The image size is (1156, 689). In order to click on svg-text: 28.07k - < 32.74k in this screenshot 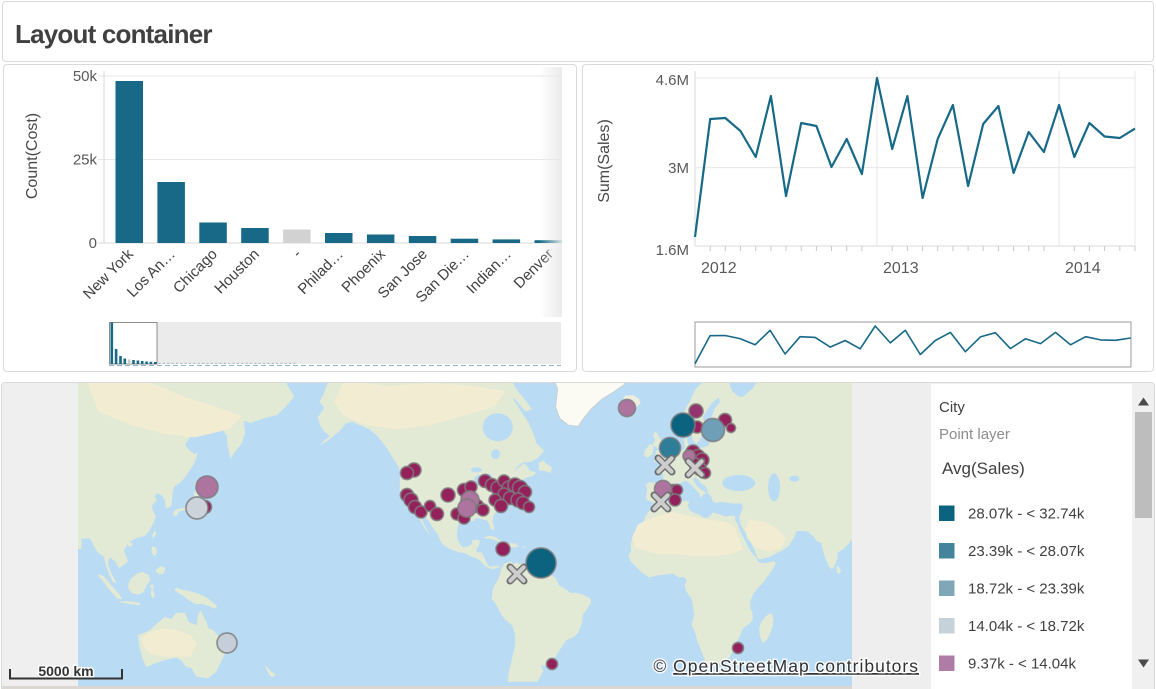, I will do `click(1026, 514)`.